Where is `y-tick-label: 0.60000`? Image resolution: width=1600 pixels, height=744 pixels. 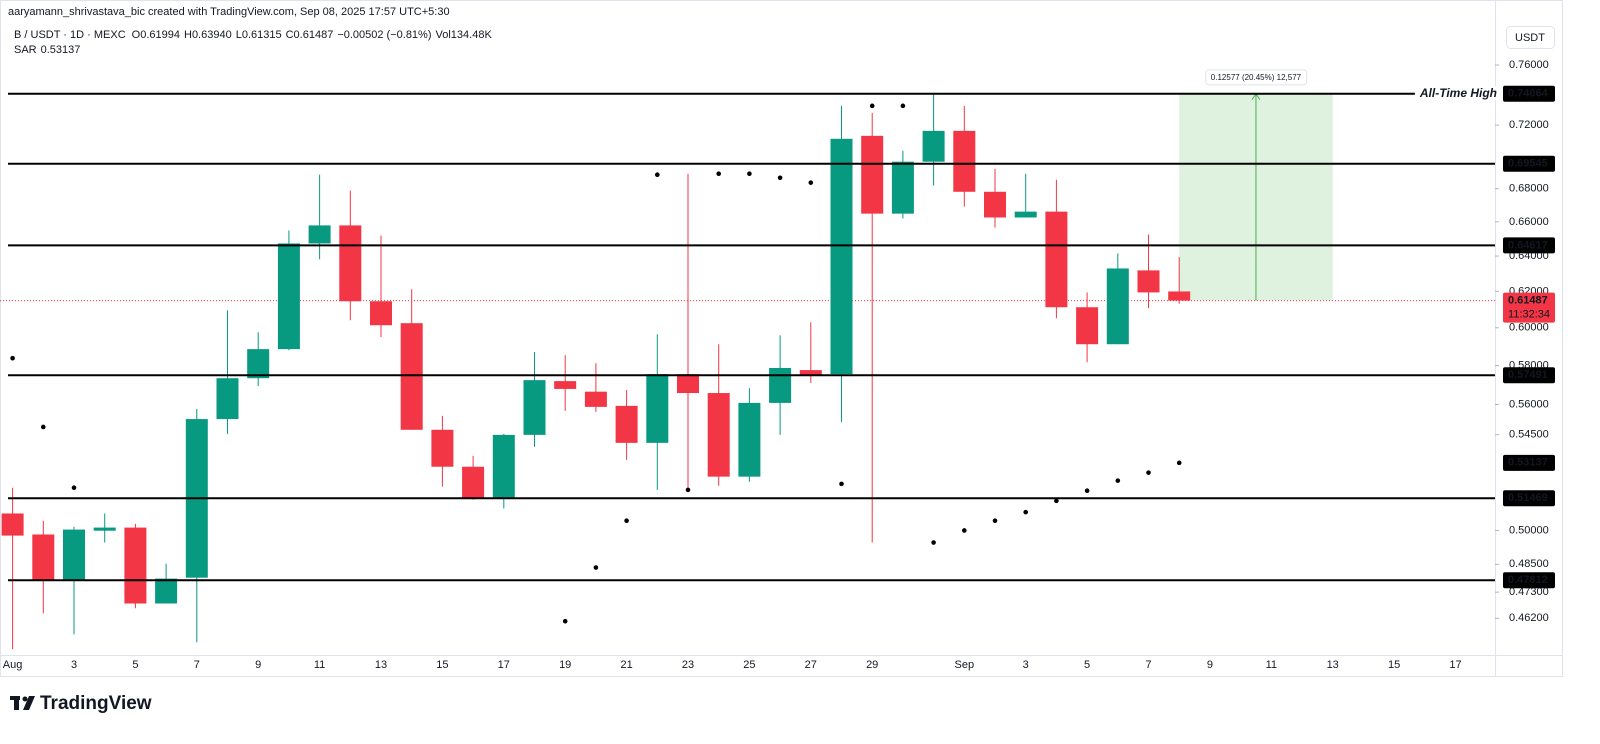
y-tick-label: 0.60000 is located at coordinates (1529, 328).